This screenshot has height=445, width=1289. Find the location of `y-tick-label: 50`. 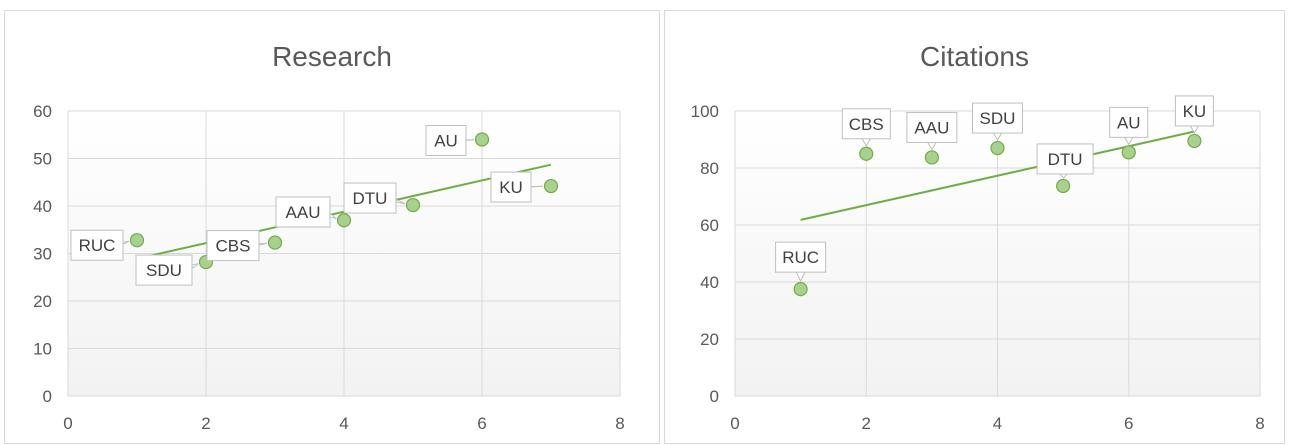

y-tick-label: 50 is located at coordinates (42, 159).